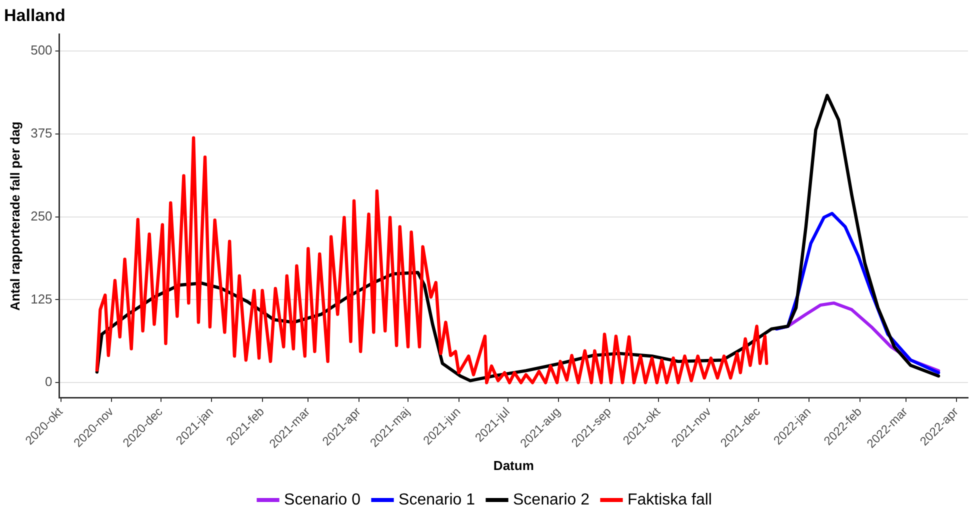 The height and width of the screenshot is (518, 974). Describe the element at coordinates (670, 499) in the screenshot. I see `legend-label: Faktiska fall` at that location.